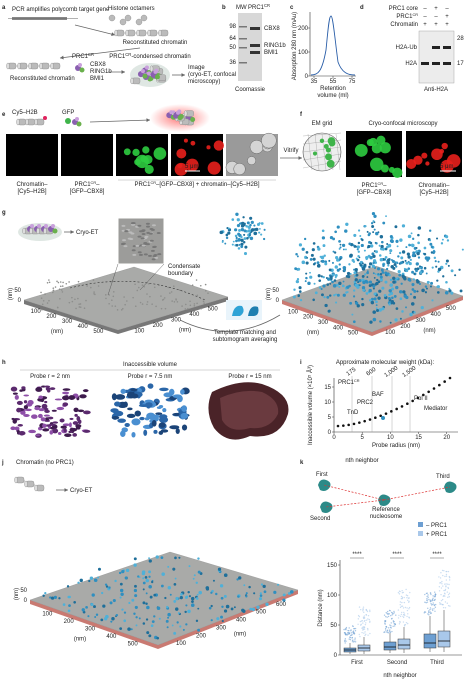  Describe the element at coordinates (101, 72) in the screenshot. I see `label: RING1b` at that location.